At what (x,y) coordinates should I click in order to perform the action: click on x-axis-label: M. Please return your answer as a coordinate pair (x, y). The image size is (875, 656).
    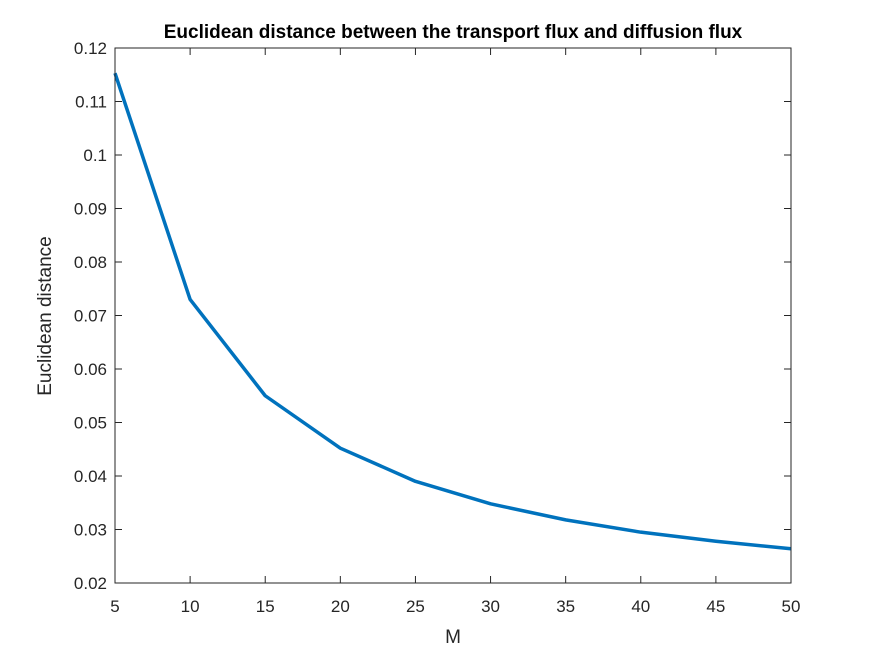
    Looking at the image, I should click on (453, 637).